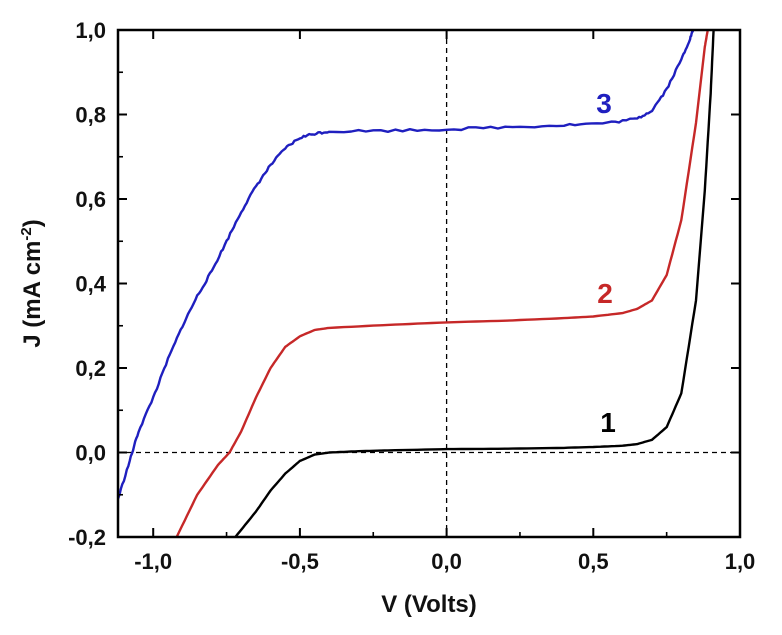 The width and height of the screenshot is (782, 635). Describe the element at coordinates (605, 293) in the screenshot. I see `series-label-2: 2` at that location.